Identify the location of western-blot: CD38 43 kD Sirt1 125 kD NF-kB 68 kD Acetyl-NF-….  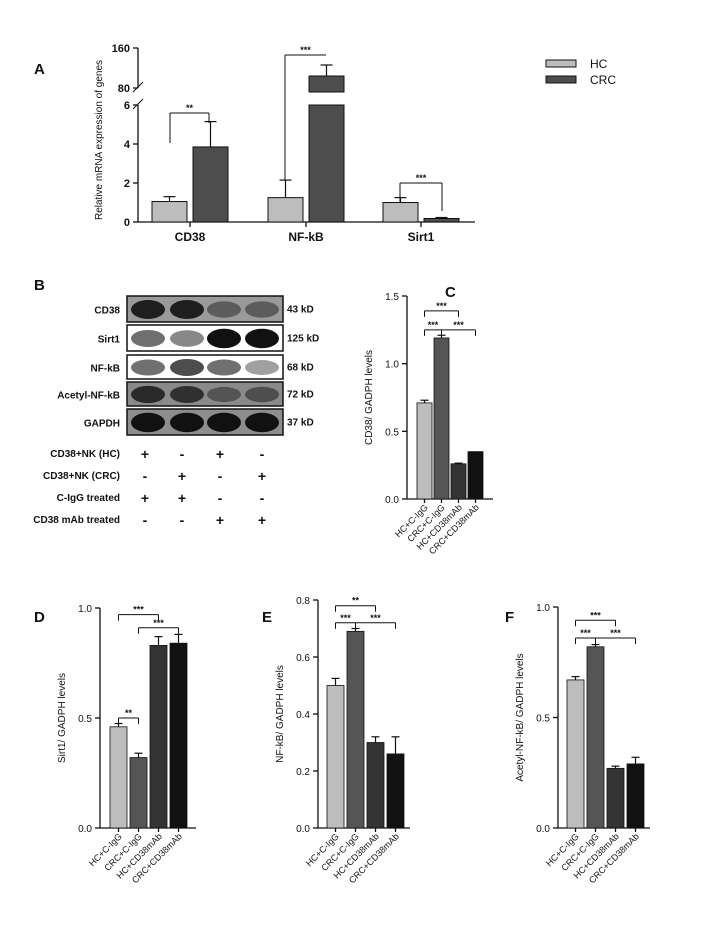
(176, 411).